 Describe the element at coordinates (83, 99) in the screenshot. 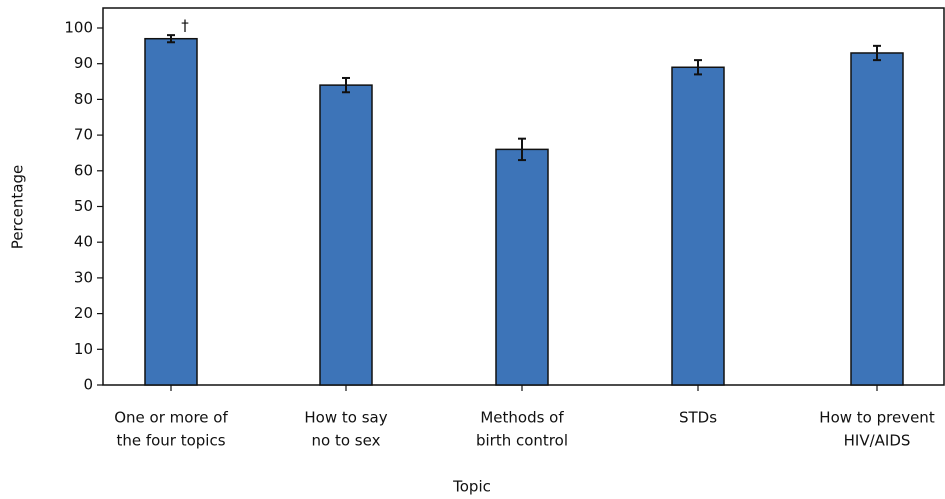

I see `y-tick-label: 80` at that location.